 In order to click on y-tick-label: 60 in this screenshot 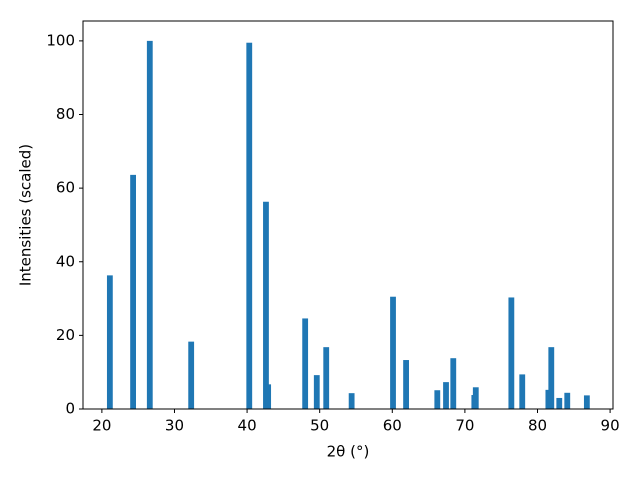, I will do `click(65, 188)`.